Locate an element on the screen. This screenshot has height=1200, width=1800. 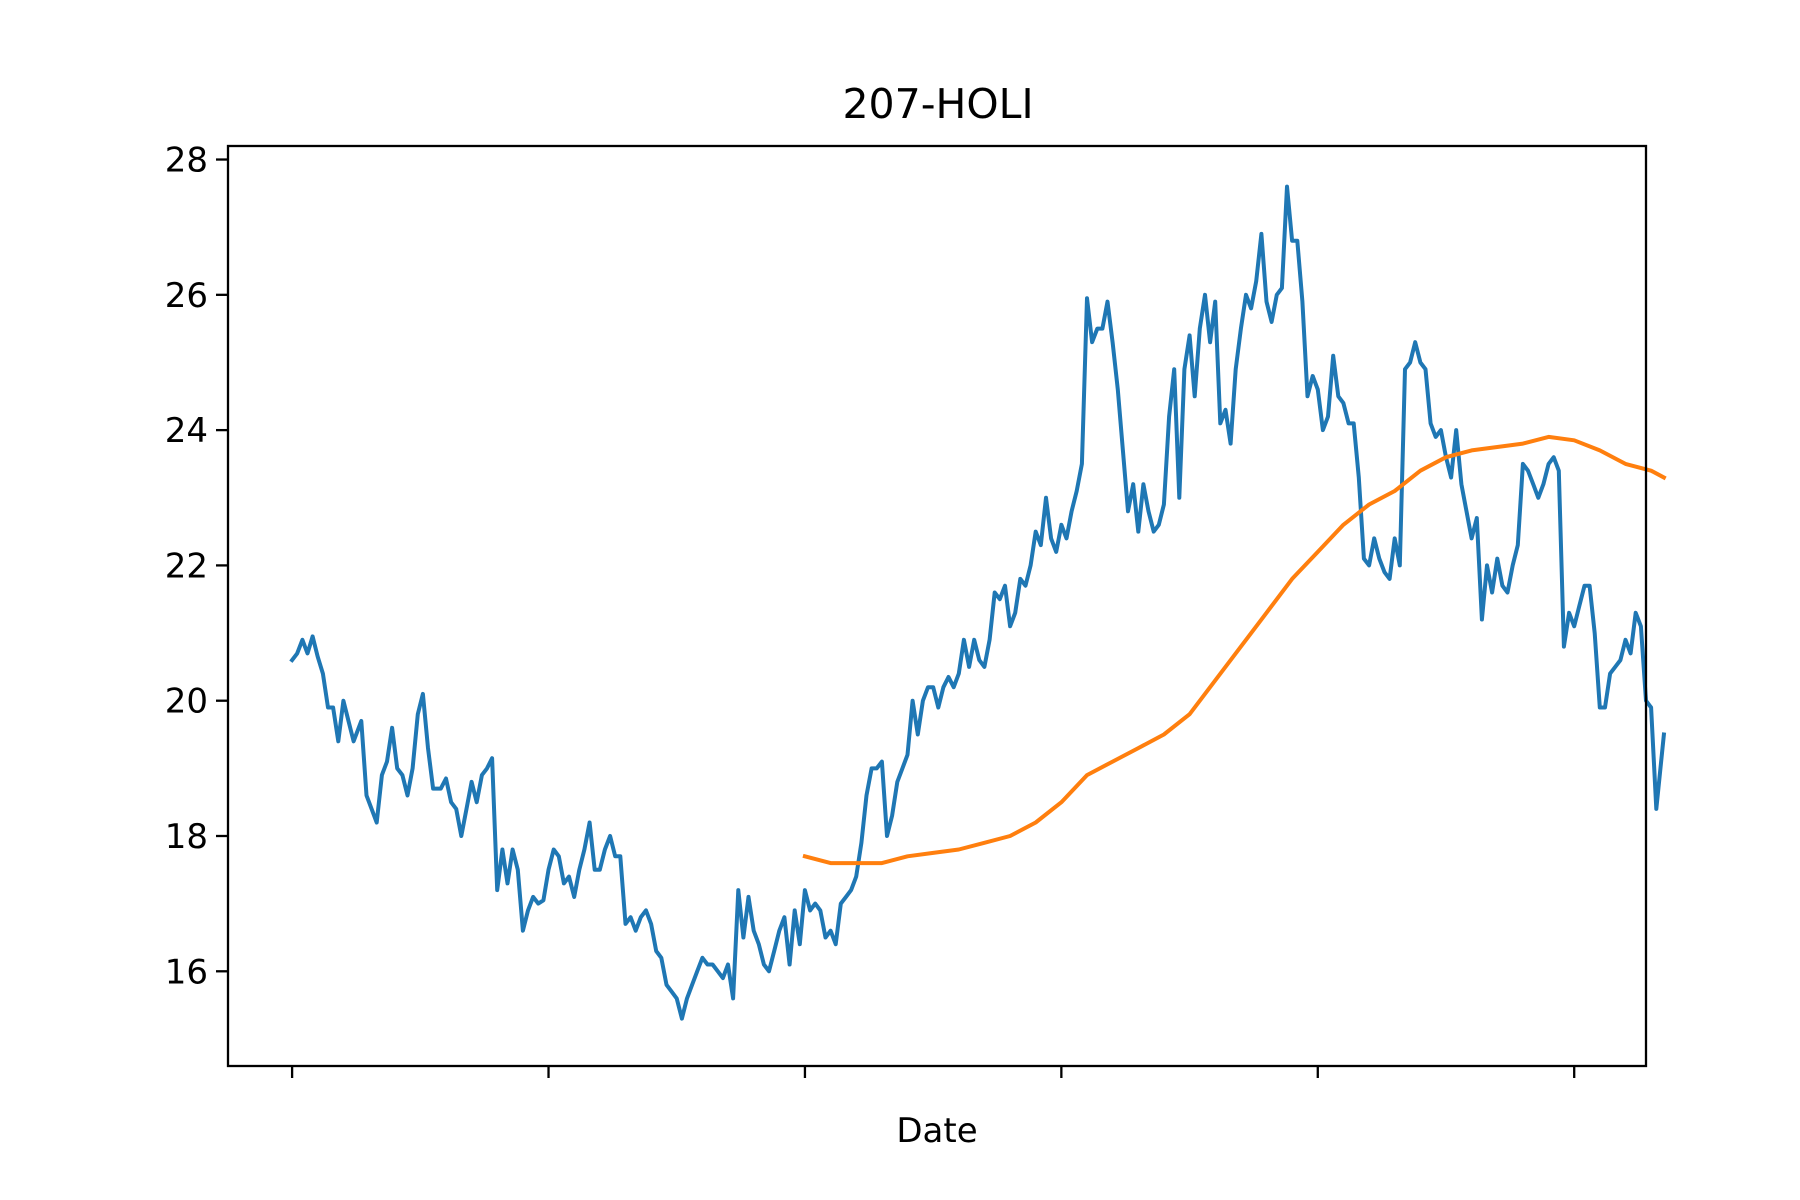
y-tick-label: 26 is located at coordinates (186, 296).